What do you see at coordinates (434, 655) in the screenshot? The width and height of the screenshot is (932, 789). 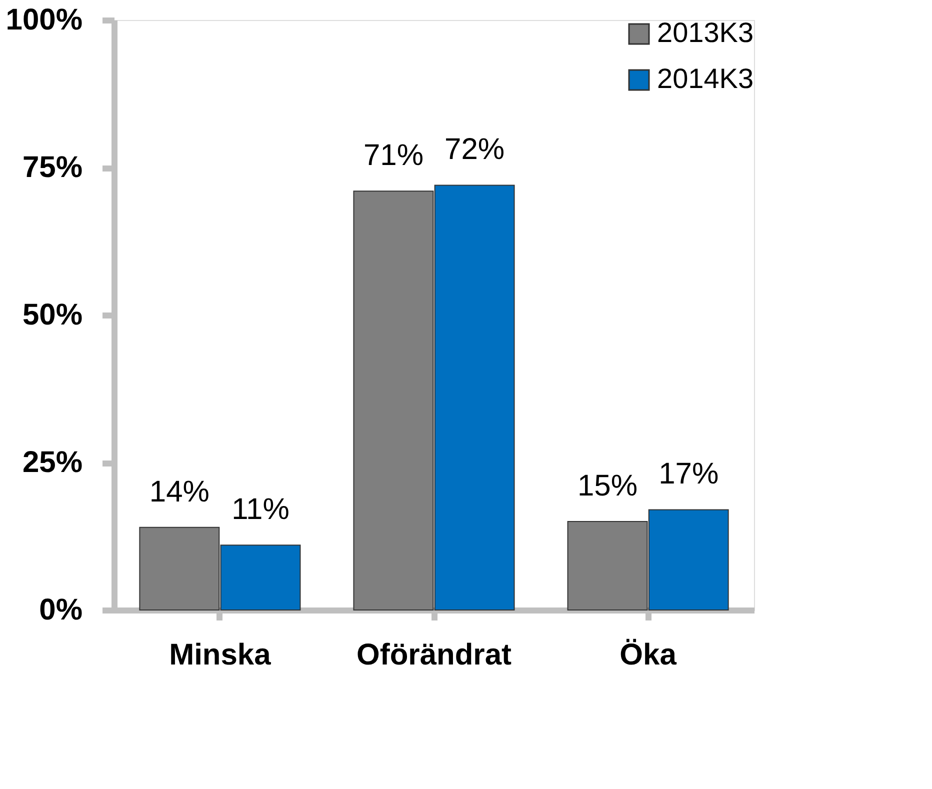 I see `x-tick-label: Oförändrat` at bounding box center [434, 655].